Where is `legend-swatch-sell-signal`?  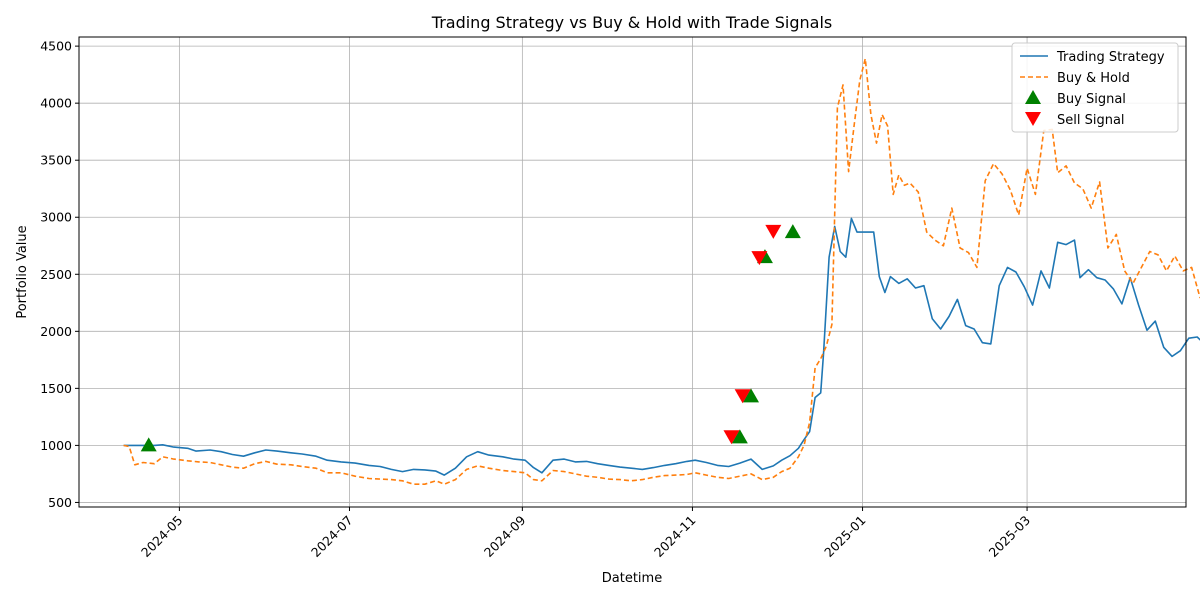
legend-swatch-sell-signal is located at coordinates (1033, 119).